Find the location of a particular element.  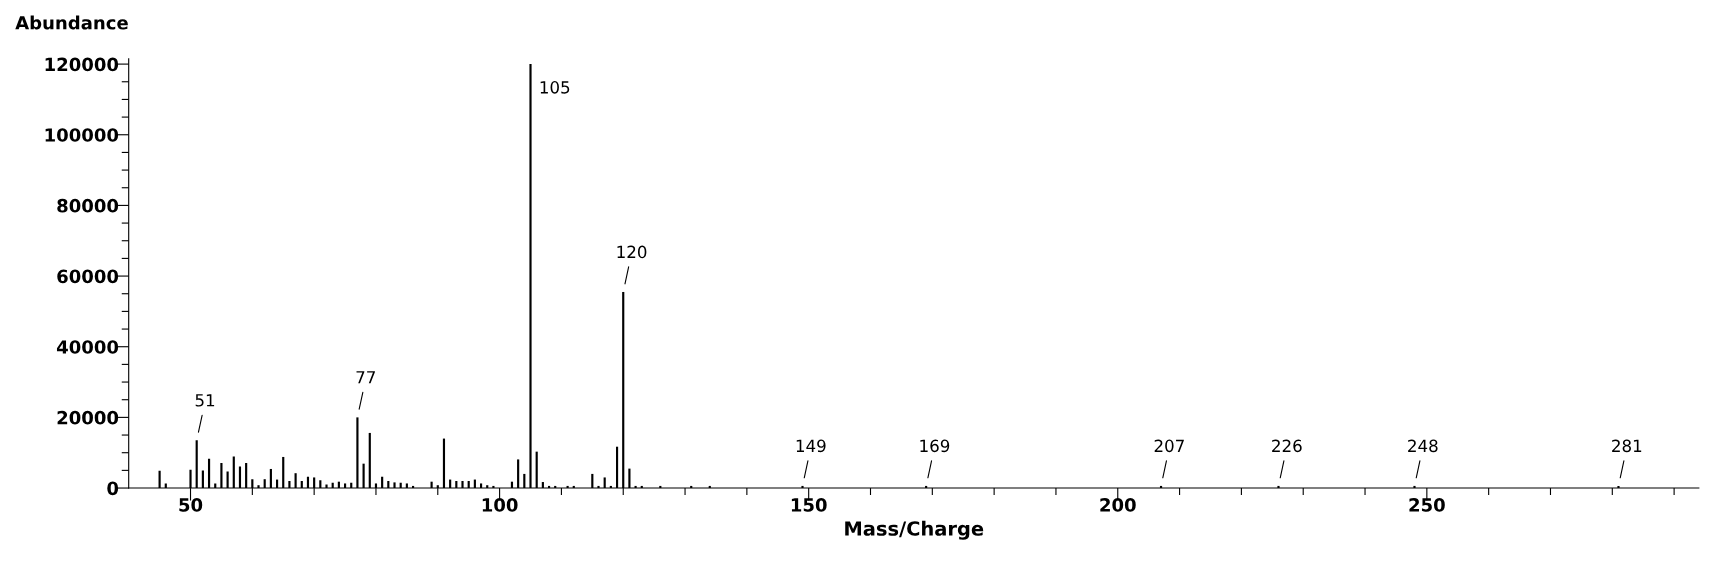

annotation: 77 is located at coordinates (365, 377).